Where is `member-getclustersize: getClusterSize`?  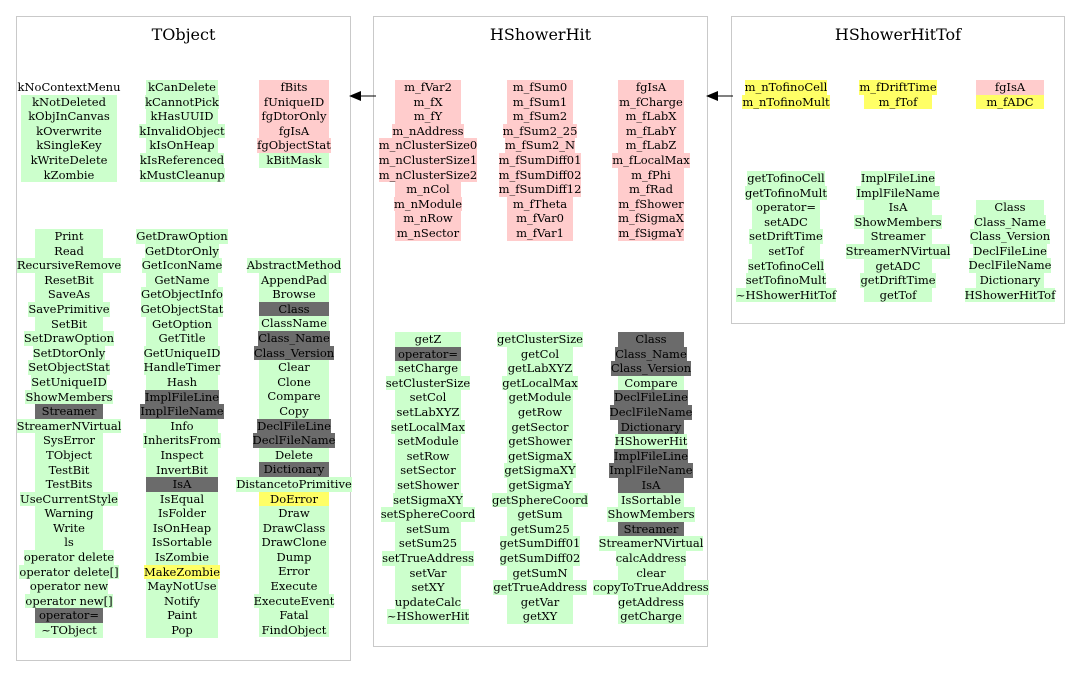
member-getclustersize: getClusterSize is located at coordinates (540, 339).